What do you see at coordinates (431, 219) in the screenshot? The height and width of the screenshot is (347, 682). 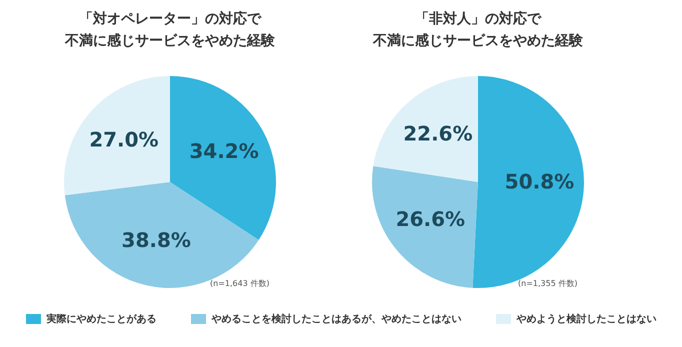 I see `data-label: 26.6%` at bounding box center [431, 219].